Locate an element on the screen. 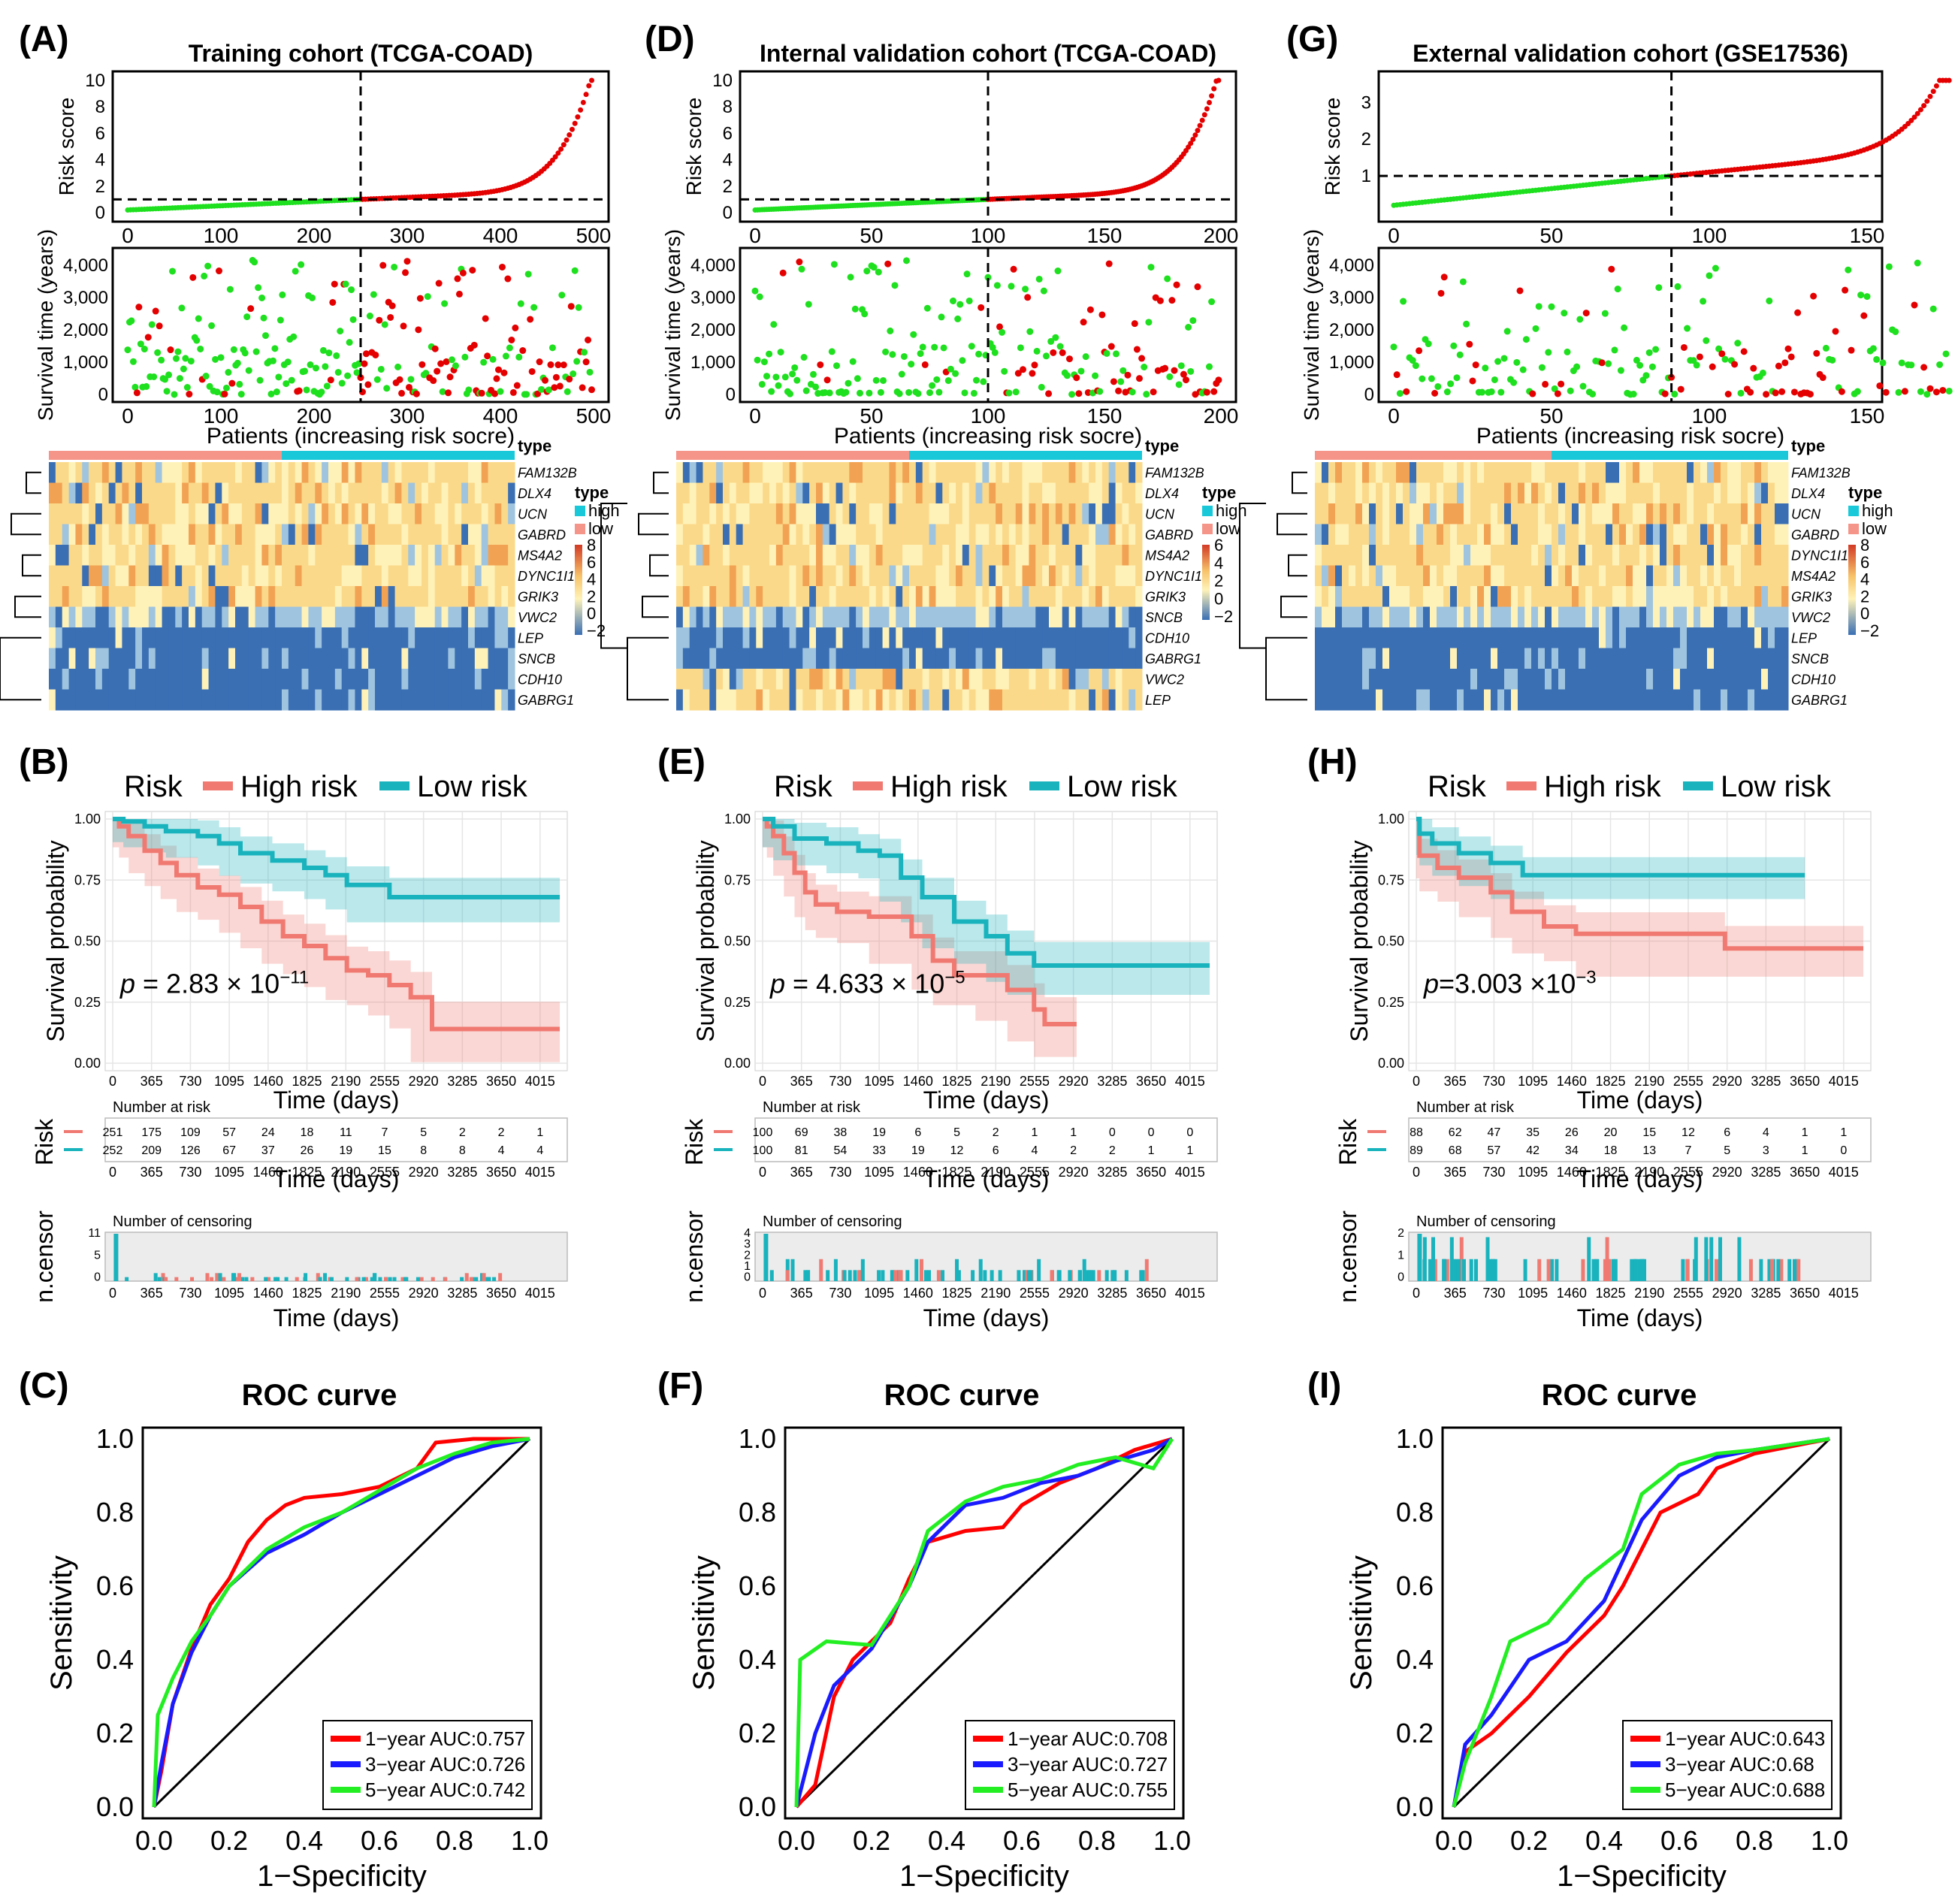 The height and width of the screenshot is (1904, 1958). legend-low-label: low is located at coordinates (1874, 528).